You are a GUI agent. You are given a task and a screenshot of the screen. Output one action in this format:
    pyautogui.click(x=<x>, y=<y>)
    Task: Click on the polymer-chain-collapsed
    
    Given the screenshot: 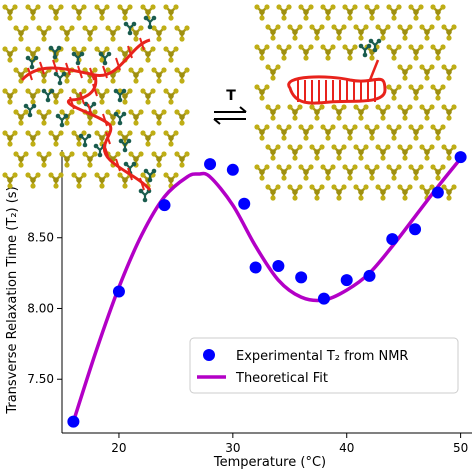 What is the action you would take?
    pyautogui.click(x=337, y=90)
    